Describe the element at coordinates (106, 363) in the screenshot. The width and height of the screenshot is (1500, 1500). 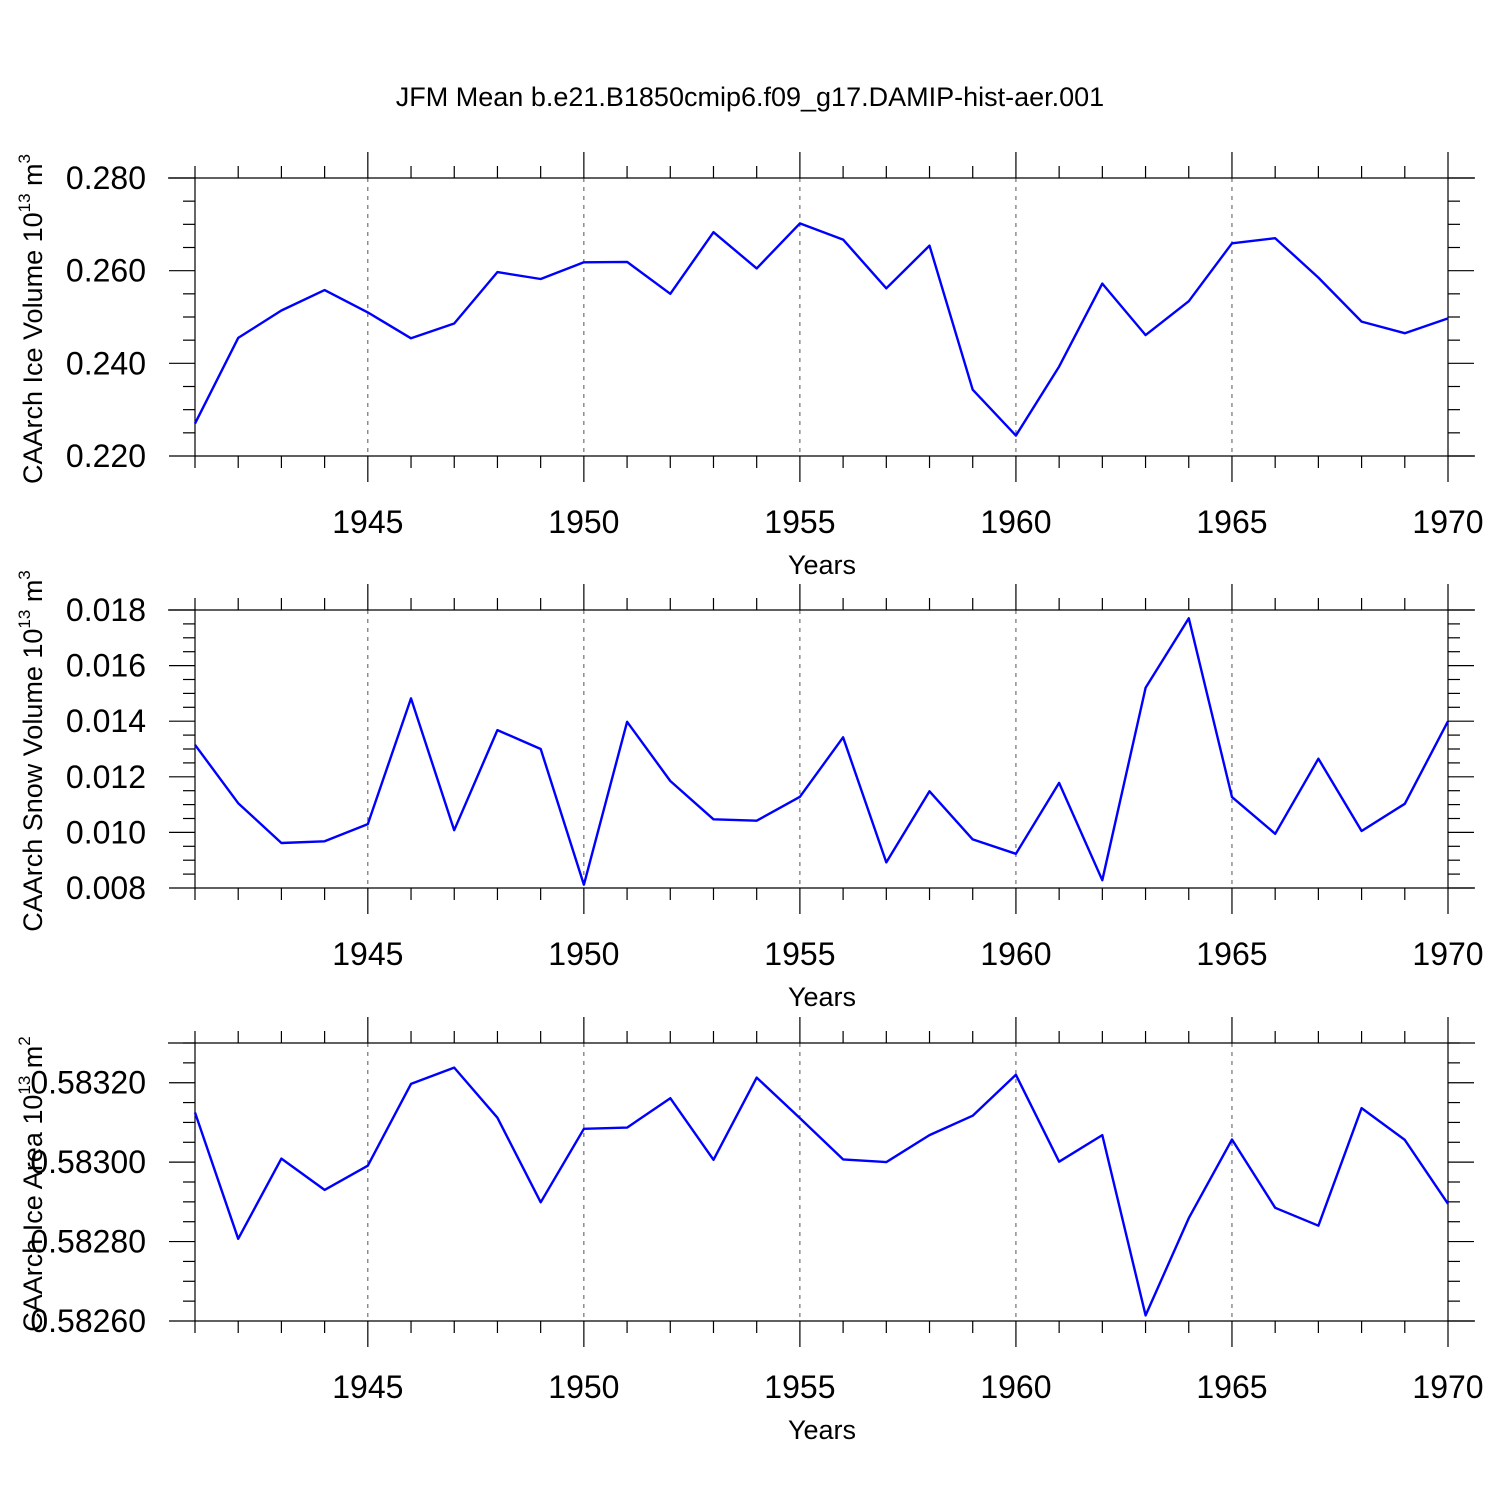
I see `y-tick-label: 0.240` at that location.